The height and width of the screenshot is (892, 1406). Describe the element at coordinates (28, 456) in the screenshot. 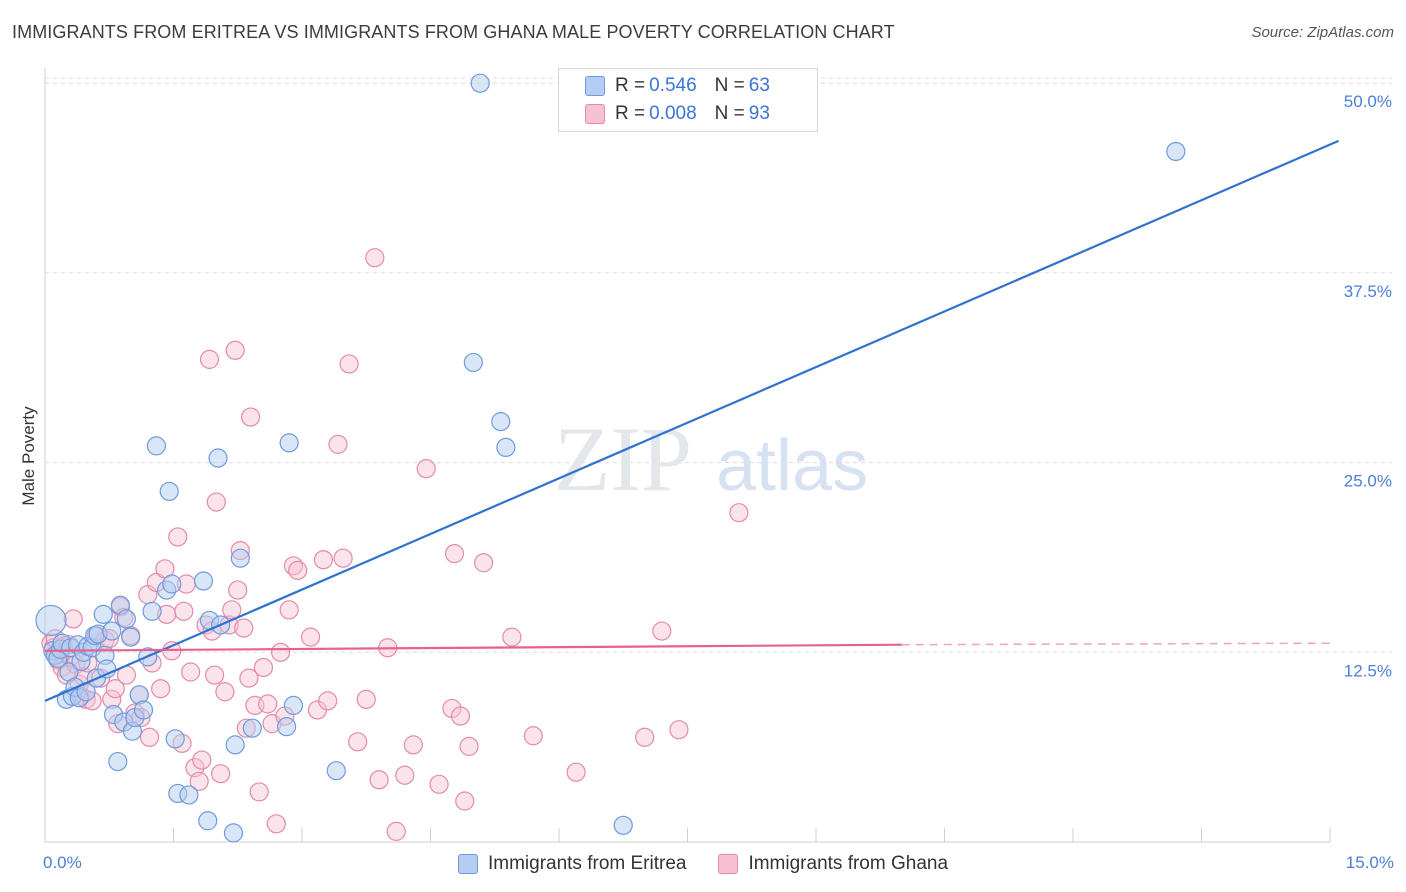

I see `y-axis-label: Male Poverty` at that location.